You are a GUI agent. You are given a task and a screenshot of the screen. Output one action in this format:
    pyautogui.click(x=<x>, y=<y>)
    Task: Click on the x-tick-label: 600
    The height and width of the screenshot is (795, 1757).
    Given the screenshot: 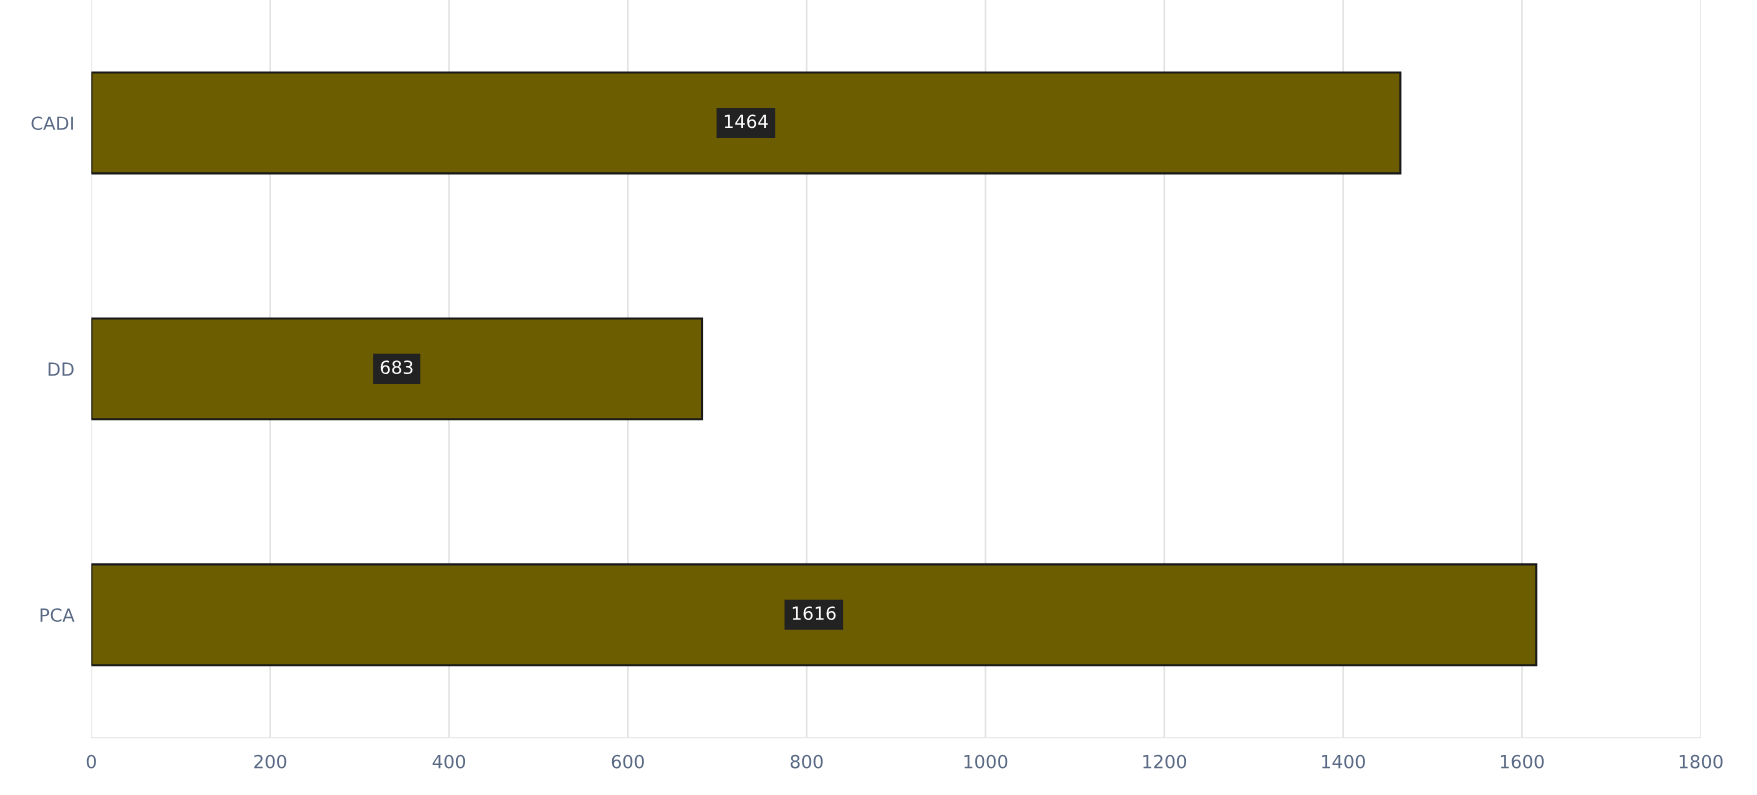 What is the action you would take?
    pyautogui.click(x=627, y=761)
    